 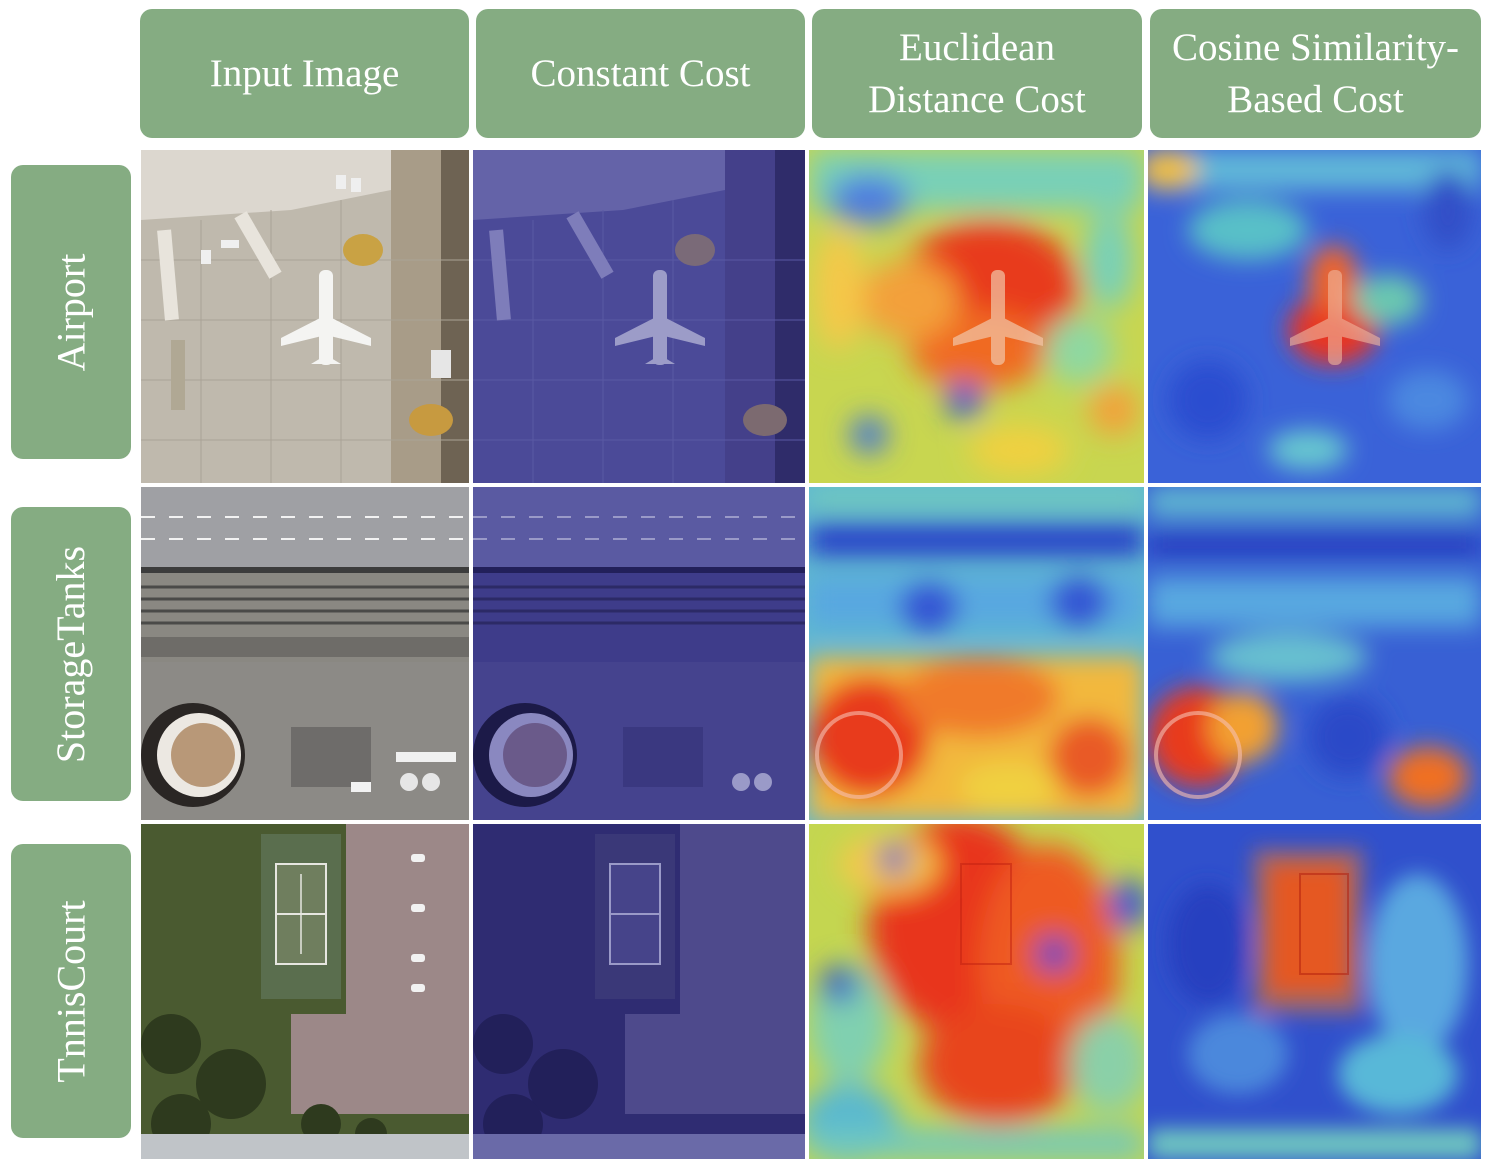 I want to click on col-header-line1: Cosine Similarity-, so click(x=1315, y=47).